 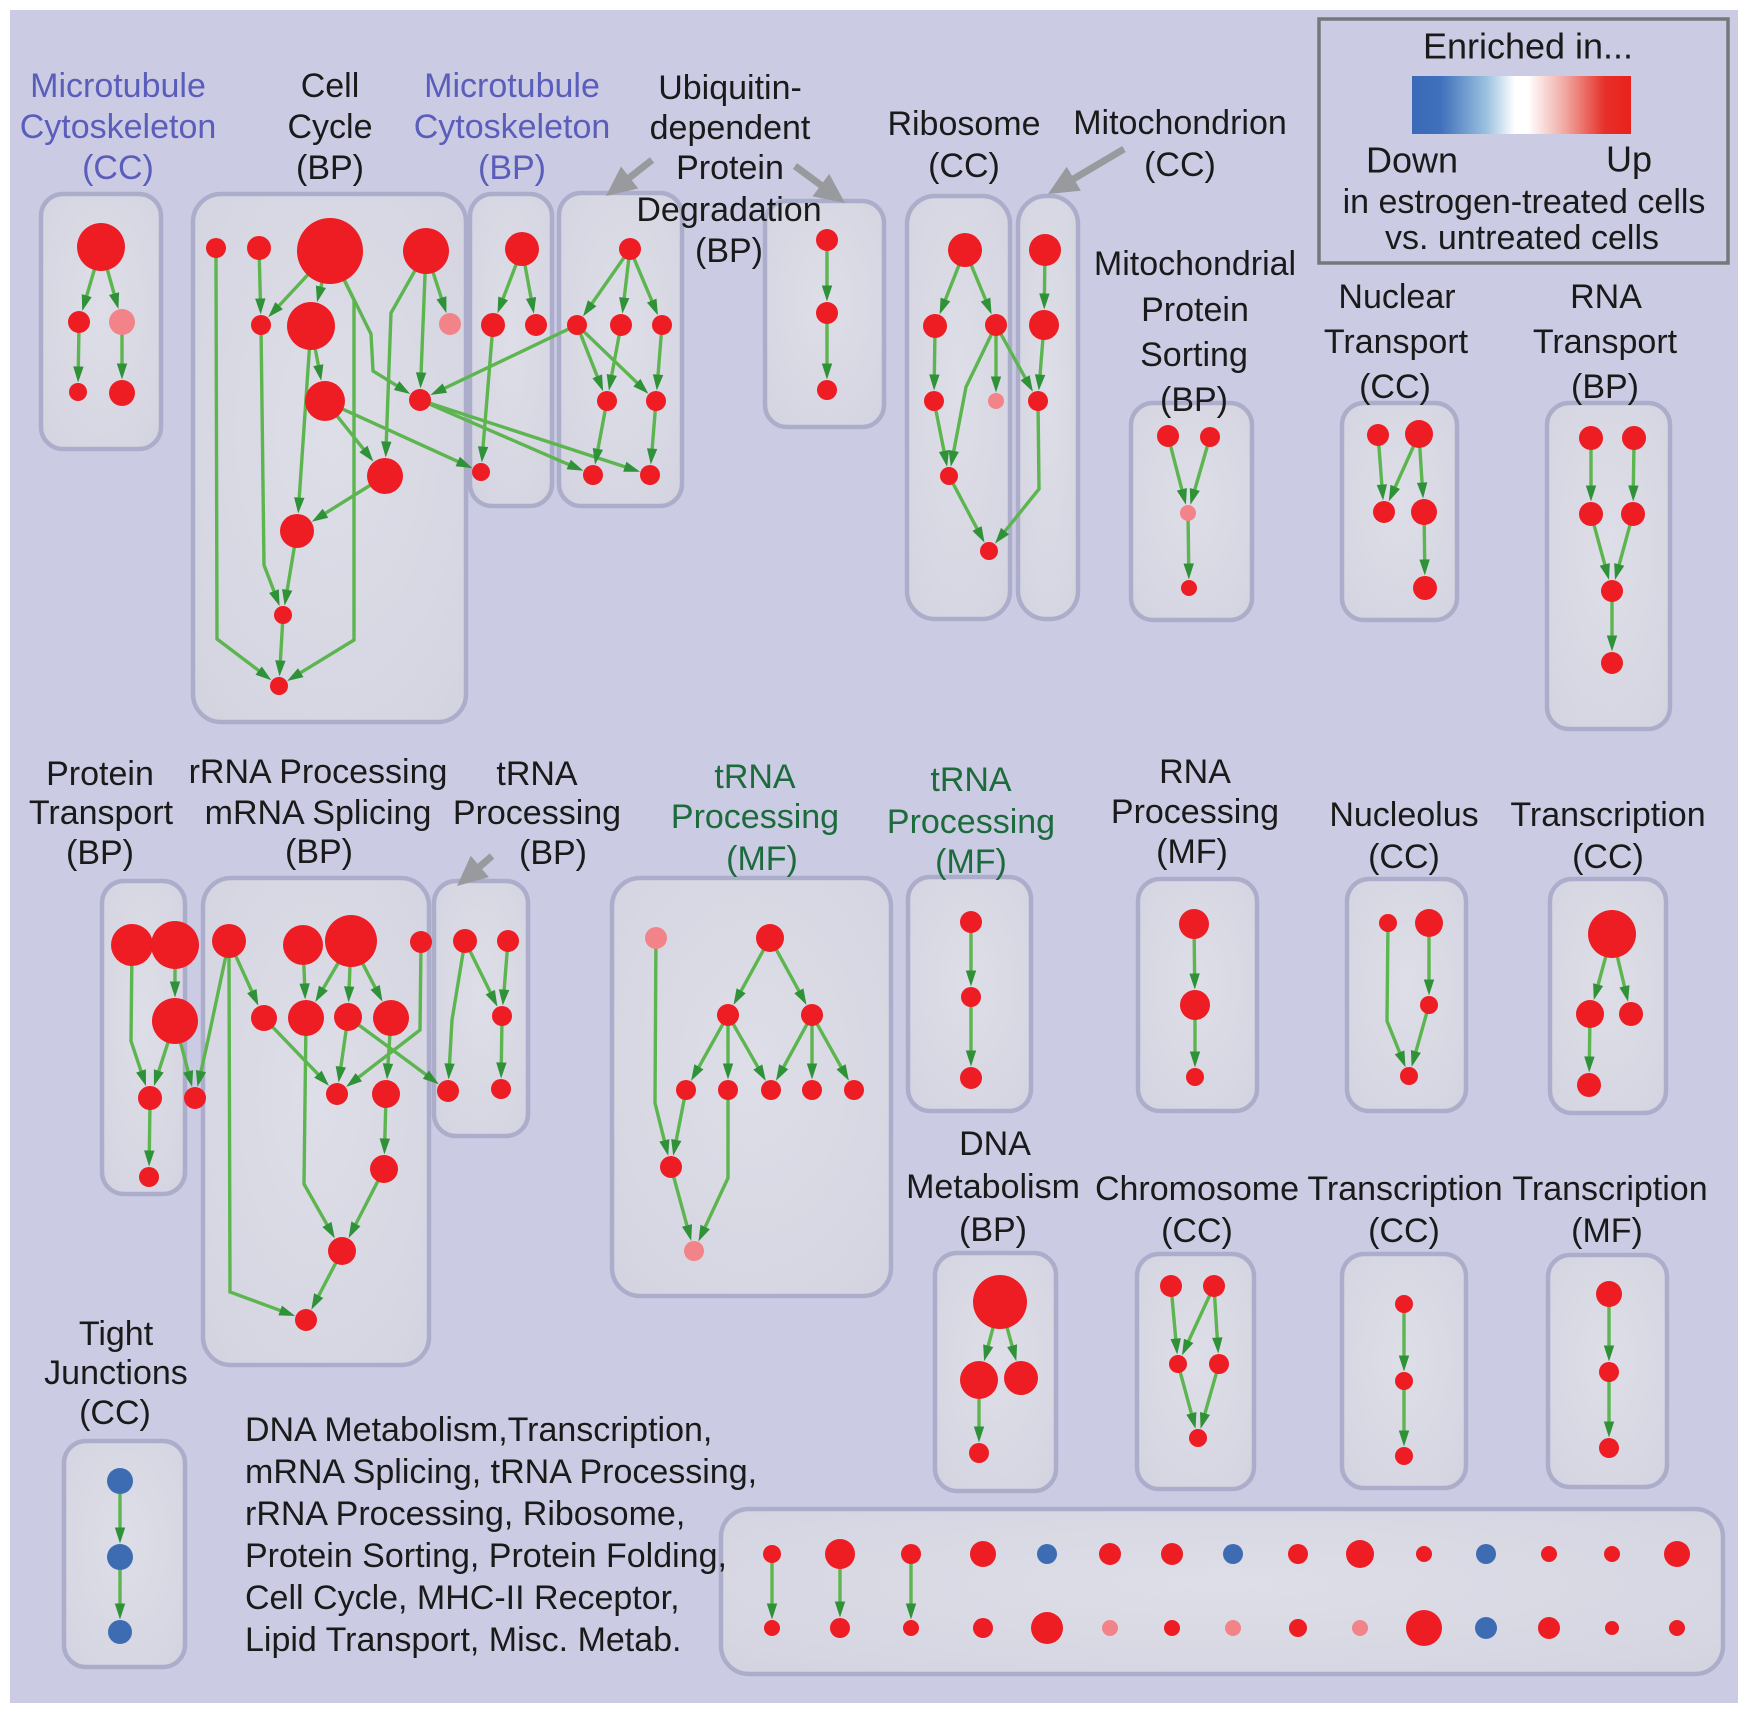 I want to click on svg-text: Mitochondrion, so click(x=1180, y=123).